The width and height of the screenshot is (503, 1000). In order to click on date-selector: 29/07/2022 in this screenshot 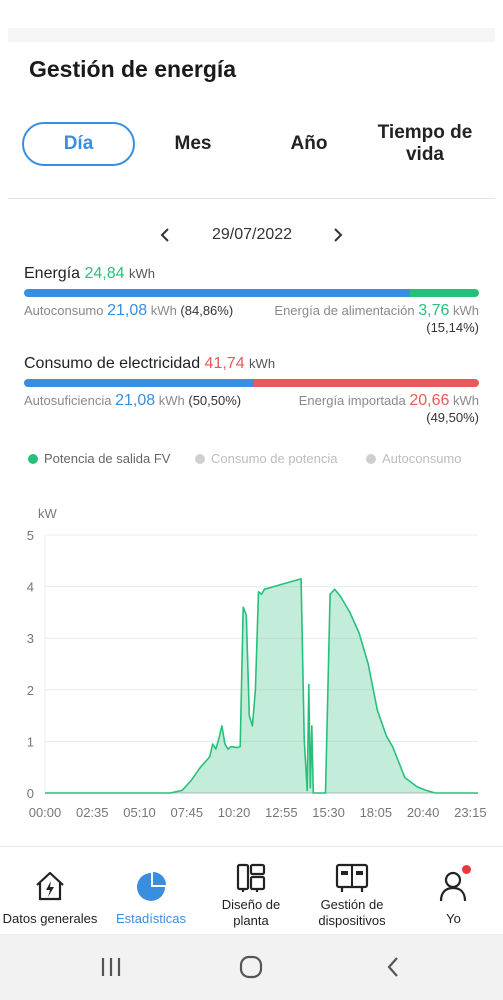, I will do `click(251, 235)`.